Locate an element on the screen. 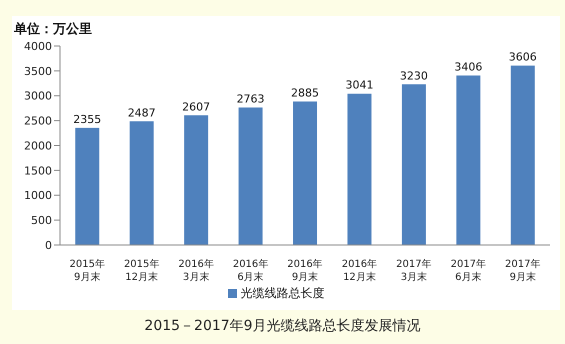  data-label: 3406 is located at coordinates (468, 67).